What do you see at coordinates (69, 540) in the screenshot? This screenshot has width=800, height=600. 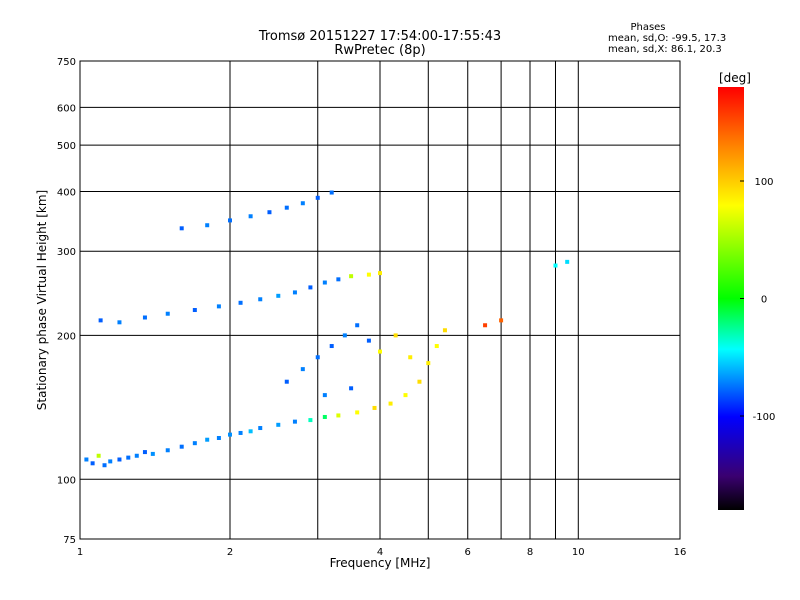 I see `y-tick-label: 75` at bounding box center [69, 540].